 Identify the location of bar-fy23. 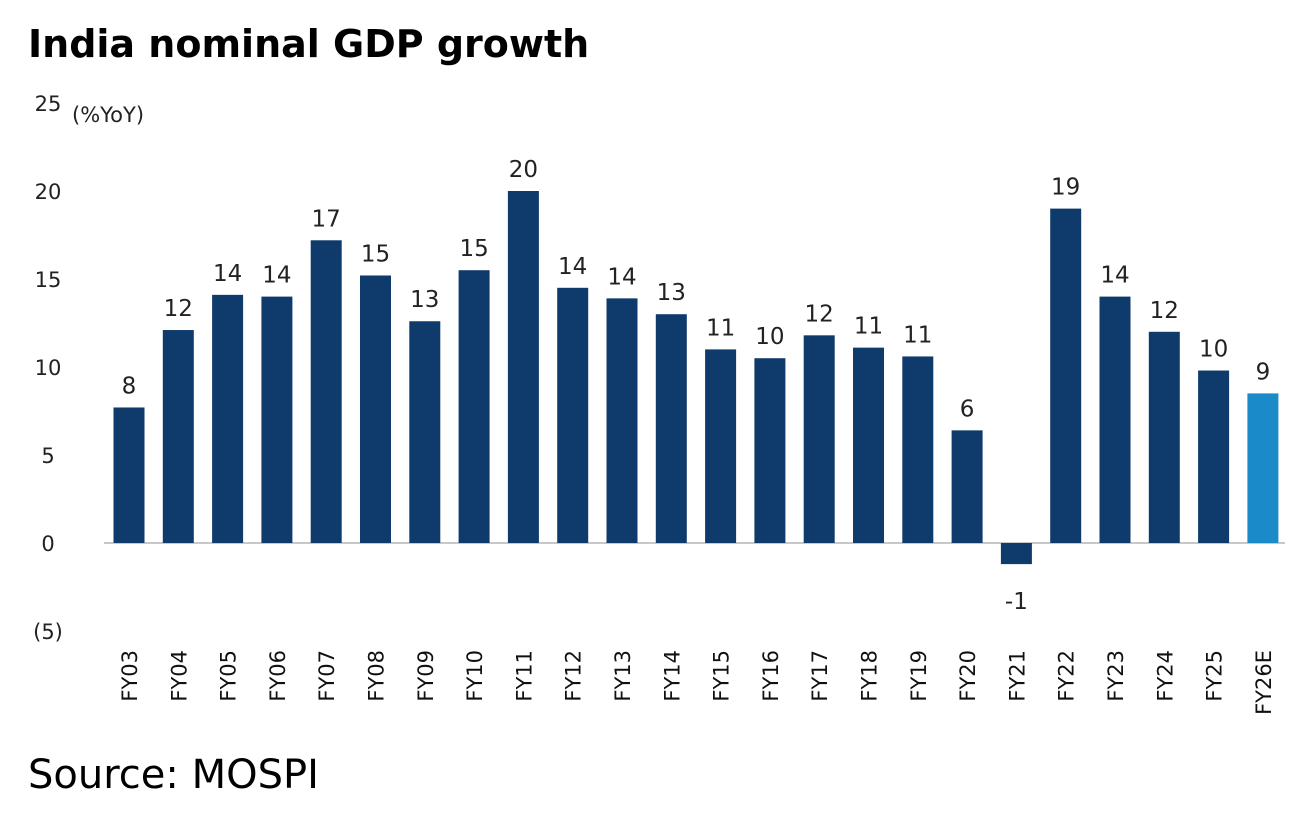
(1115, 419).